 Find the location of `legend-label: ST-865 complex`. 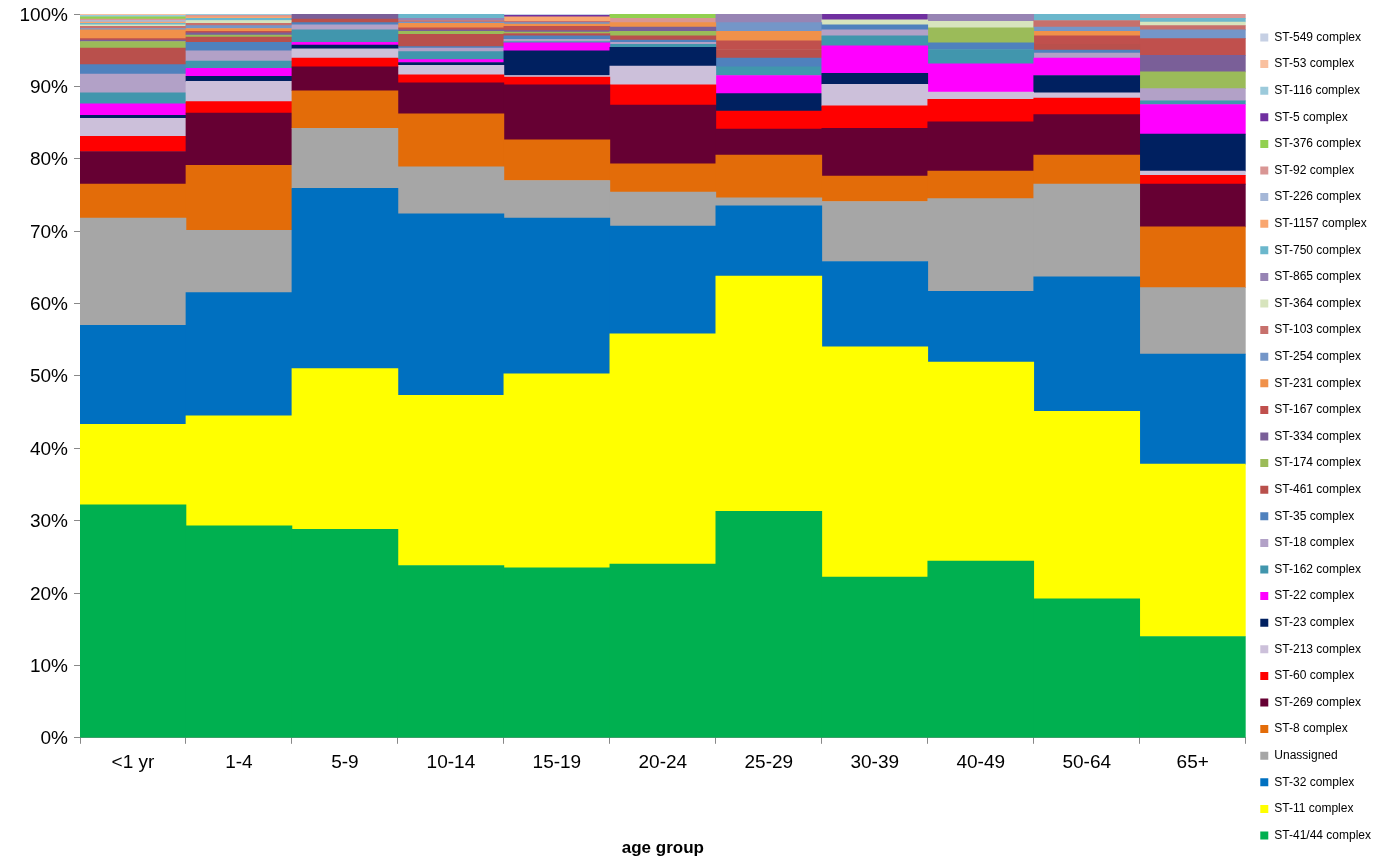

legend-label: ST-865 complex is located at coordinates (1317, 276).